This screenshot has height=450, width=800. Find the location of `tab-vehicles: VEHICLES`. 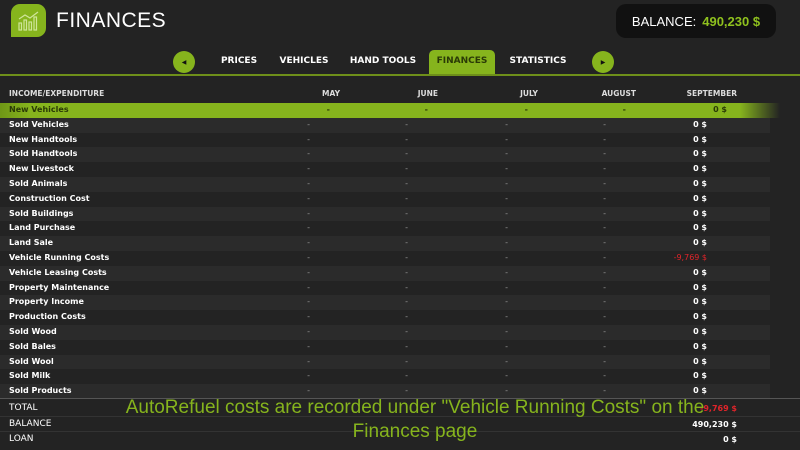

tab-vehicles: VEHICLES is located at coordinates (304, 61).